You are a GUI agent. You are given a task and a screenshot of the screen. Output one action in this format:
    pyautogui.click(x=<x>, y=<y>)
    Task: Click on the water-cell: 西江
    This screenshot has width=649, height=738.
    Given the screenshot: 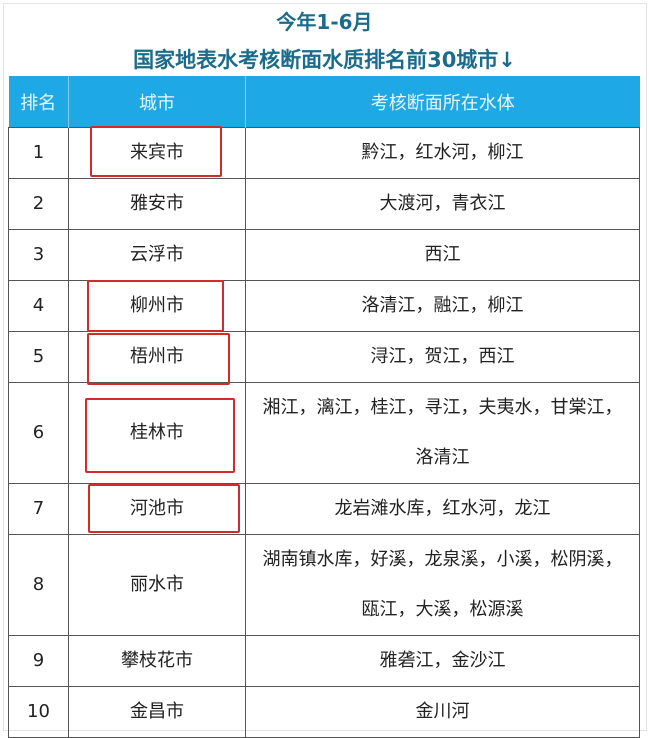 What is the action you would take?
    pyautogui.click(x=442, y=255)
    